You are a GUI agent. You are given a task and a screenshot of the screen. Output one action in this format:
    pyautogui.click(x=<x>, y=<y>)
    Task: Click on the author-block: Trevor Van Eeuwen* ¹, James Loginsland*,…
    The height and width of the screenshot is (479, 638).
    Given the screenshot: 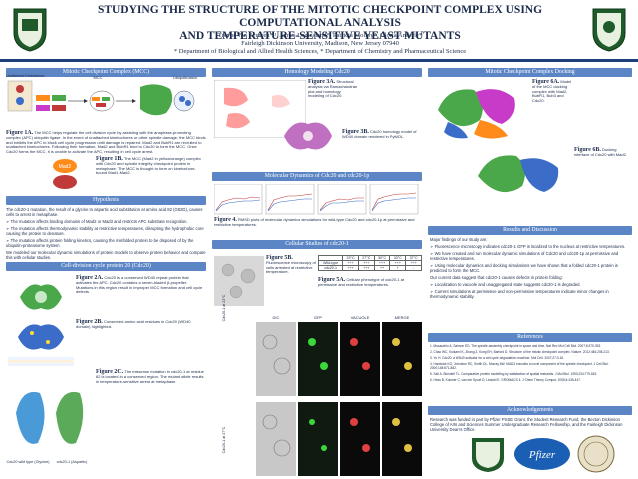 What is the action you would take?
    pyautogui.click(x=320, y=44)
    